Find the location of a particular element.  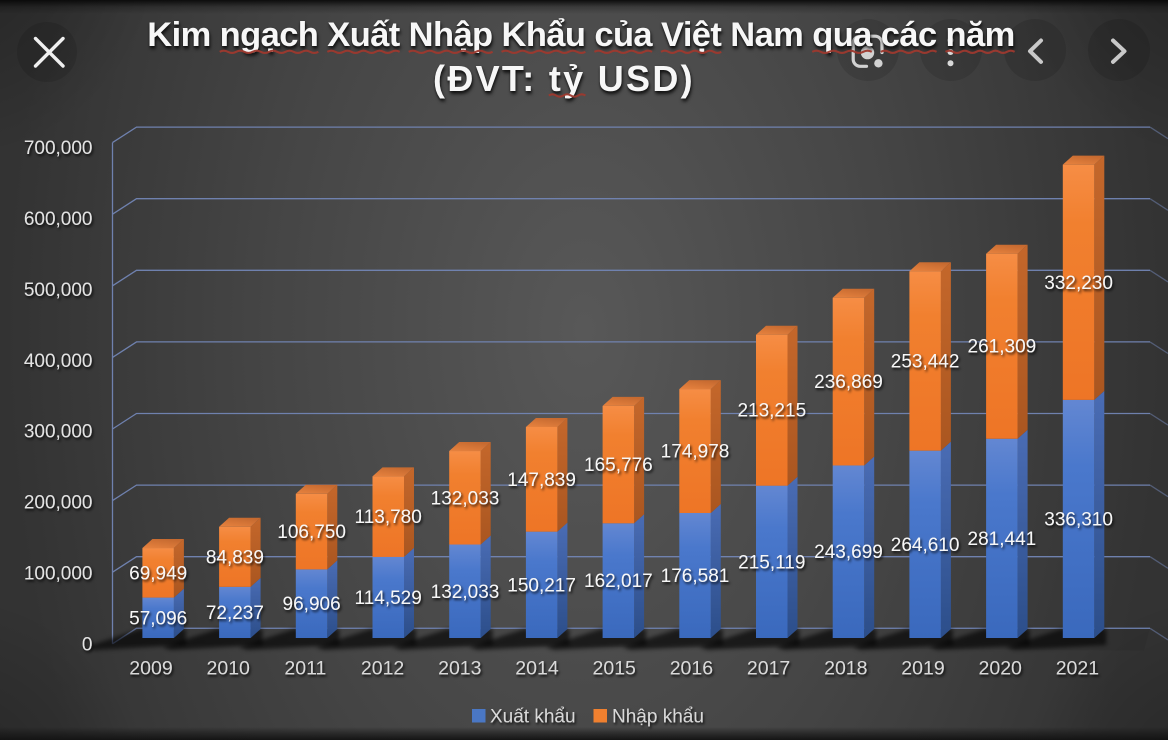

svg-text: 174,978 is located at coordinates (695, 452).